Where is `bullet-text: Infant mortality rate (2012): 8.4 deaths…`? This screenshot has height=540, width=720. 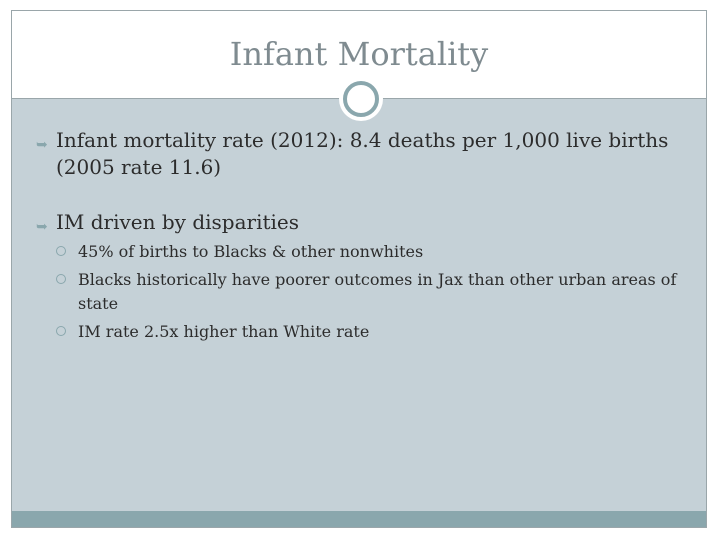 bullet-text: Infant mortality rate (2012): 8.4 deaths… is located at coordinates (362, 153).